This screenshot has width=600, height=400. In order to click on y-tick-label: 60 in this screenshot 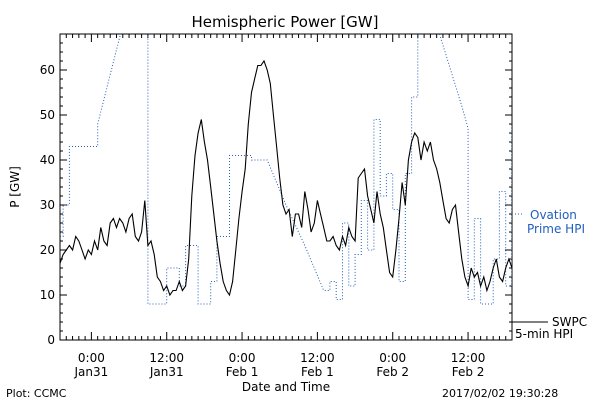, I will do `click(47, 70)`.